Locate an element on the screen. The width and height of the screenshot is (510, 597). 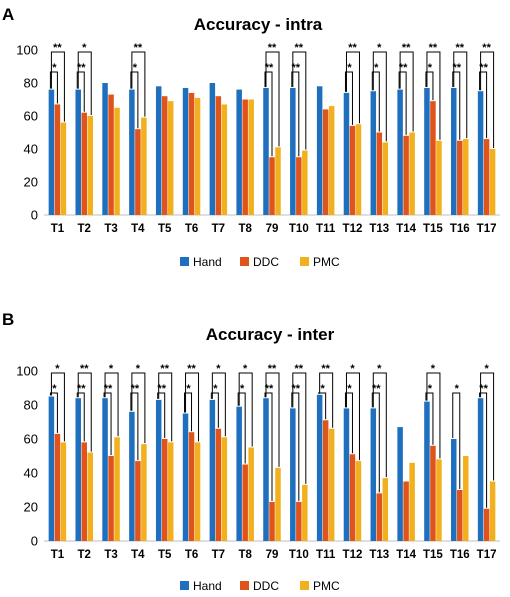
x-tick-label: T5 is located at coordinates (165, 229).